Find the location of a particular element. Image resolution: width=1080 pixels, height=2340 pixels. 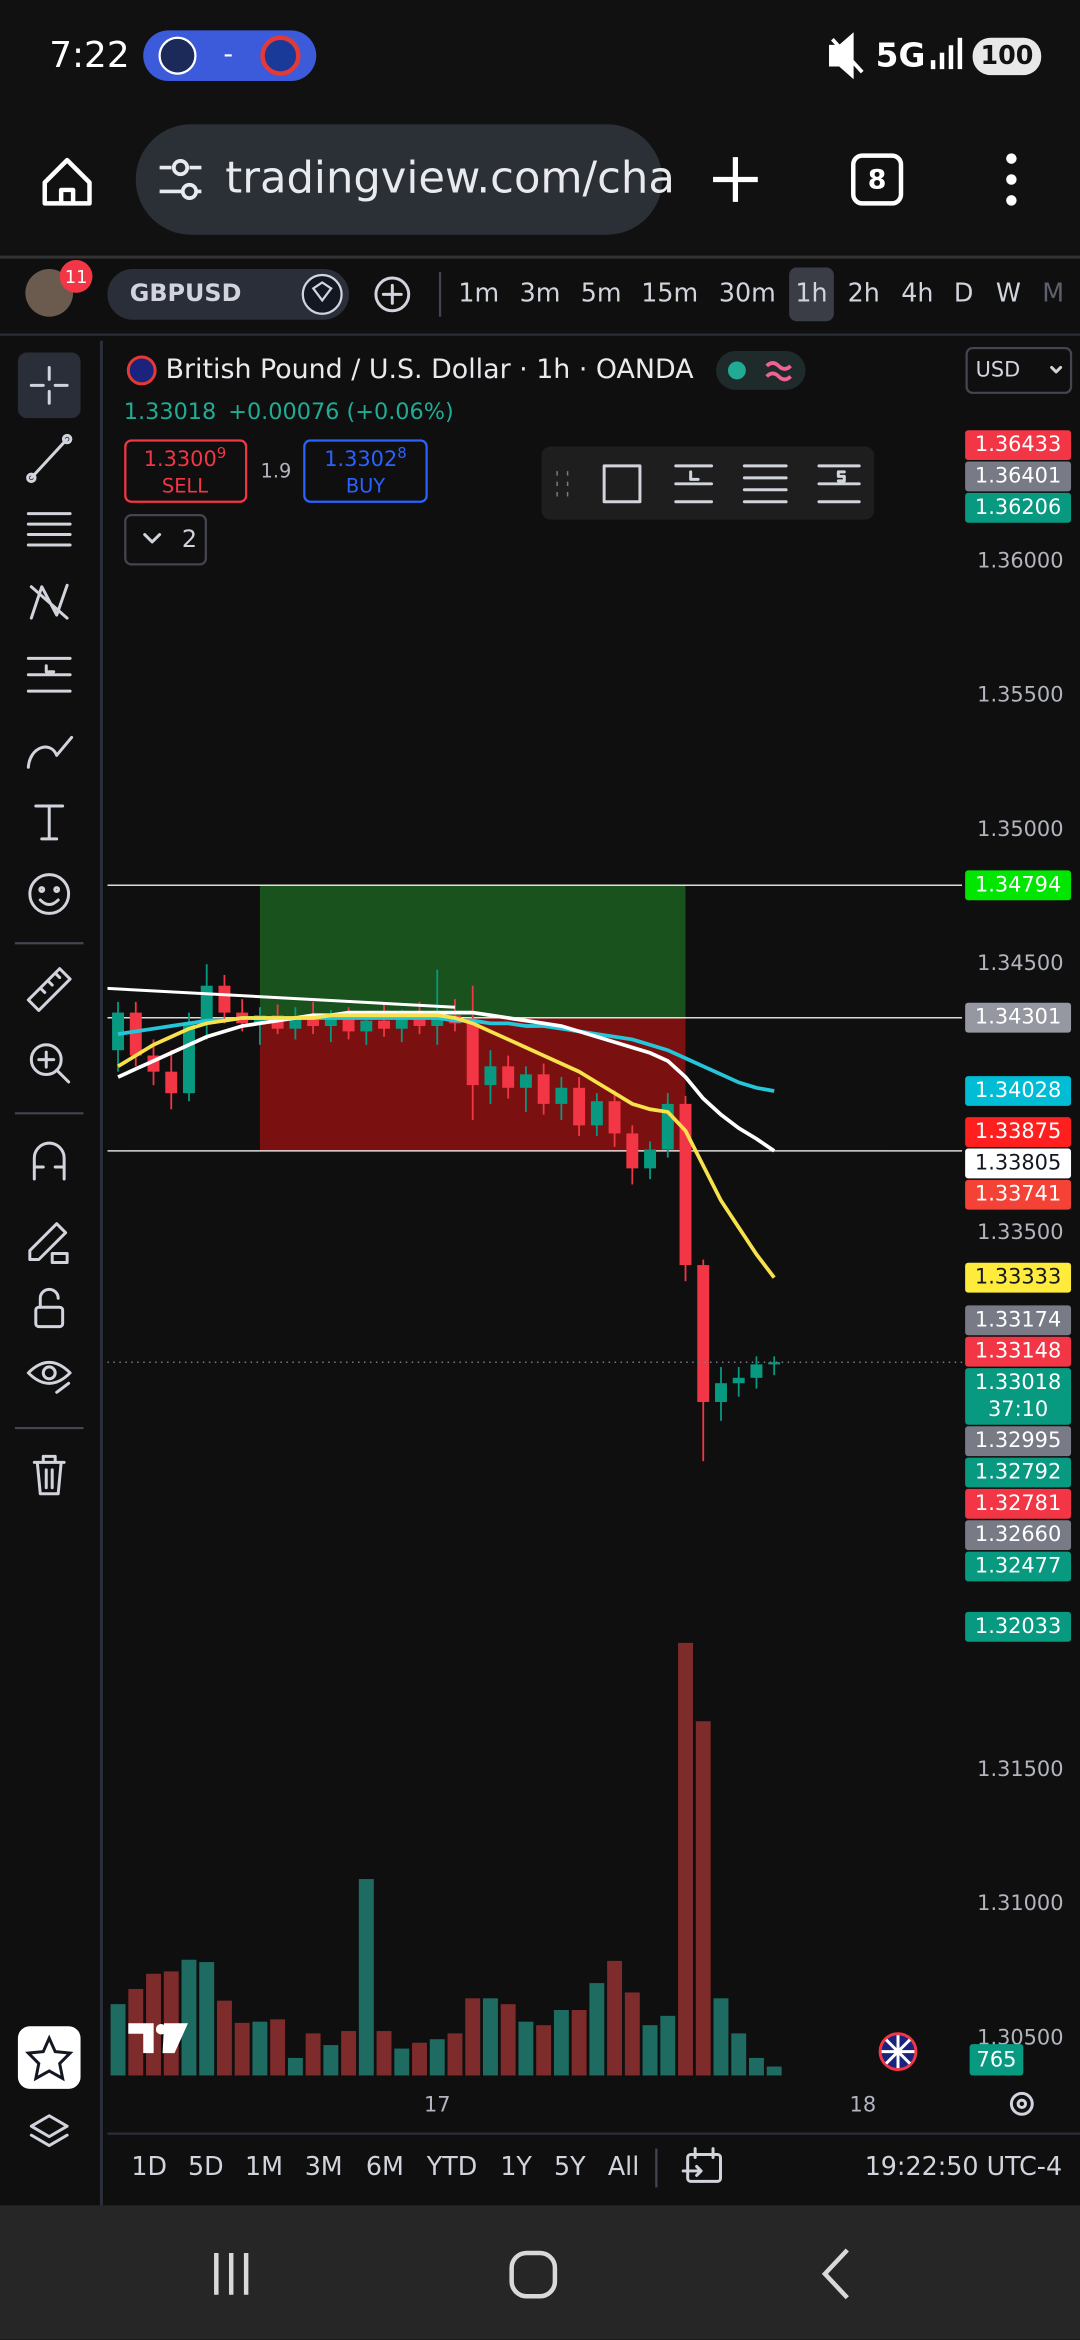

settings-button-part is located at coordinates (1021, 2103).